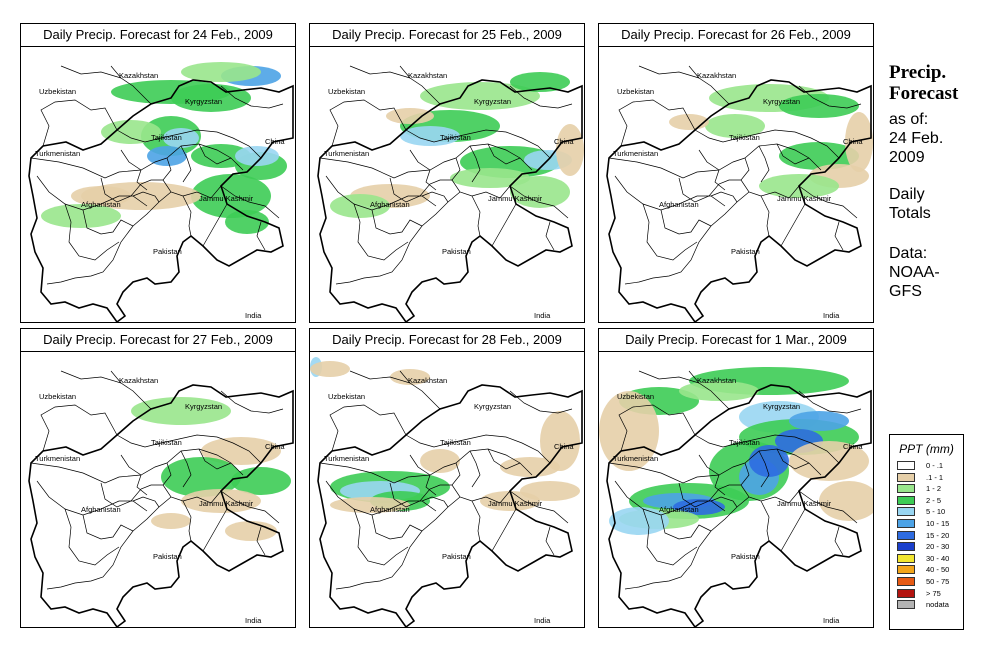 This screenshot has width=983, height=649. What do you see at coordinates (938, 547) in the screenshot?
I see `legend-label: 20 - 30` at bounding box center [938, 547].